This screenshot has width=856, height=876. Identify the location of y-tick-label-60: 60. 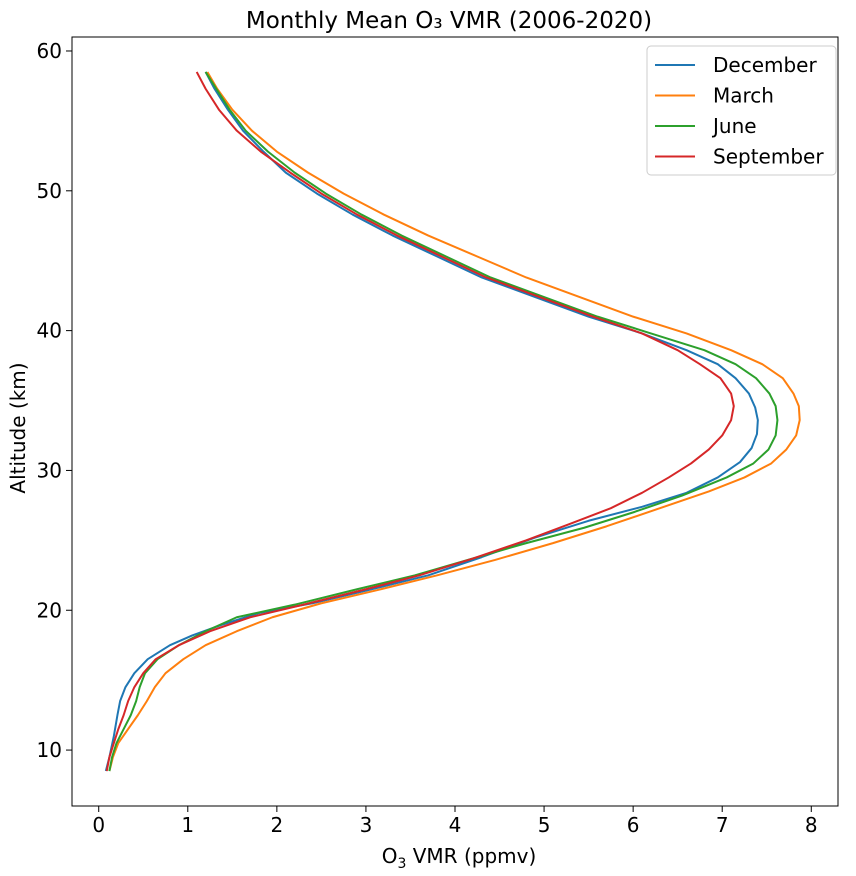
(49, 51).